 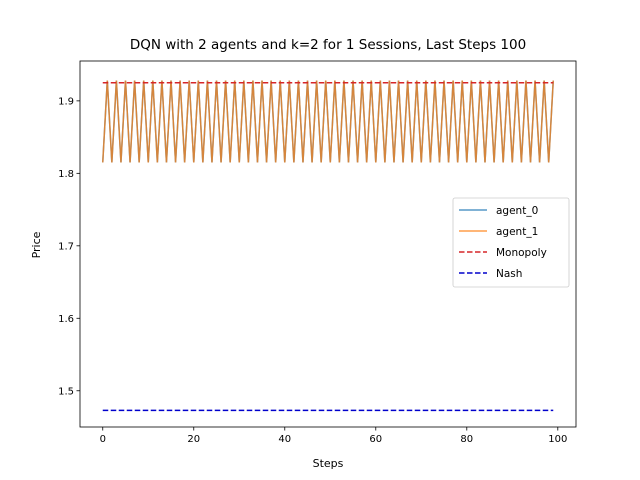 I want to click on series-agent_1-line, so click(x=328, y=121).